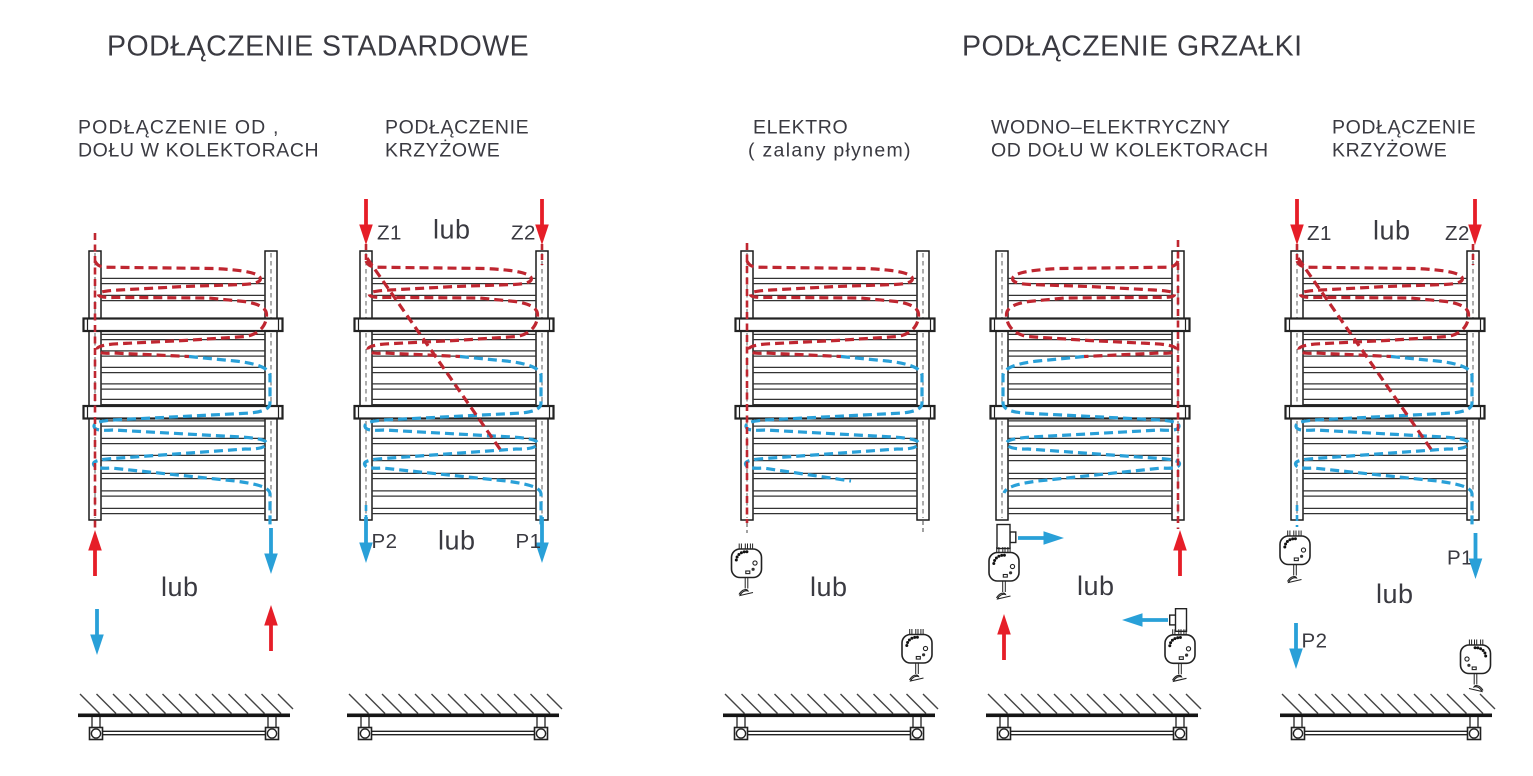 The image size is (1533, 776). I want to click on svg-text: DOŁU W KOLEKTORACH, so click(198, 151).